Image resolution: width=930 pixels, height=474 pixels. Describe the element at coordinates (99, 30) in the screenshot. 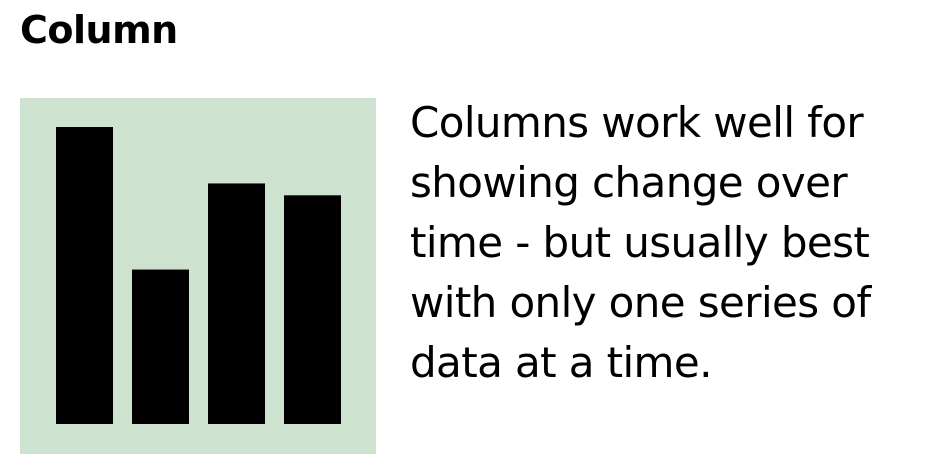

I see `section-title: Column` at that location.